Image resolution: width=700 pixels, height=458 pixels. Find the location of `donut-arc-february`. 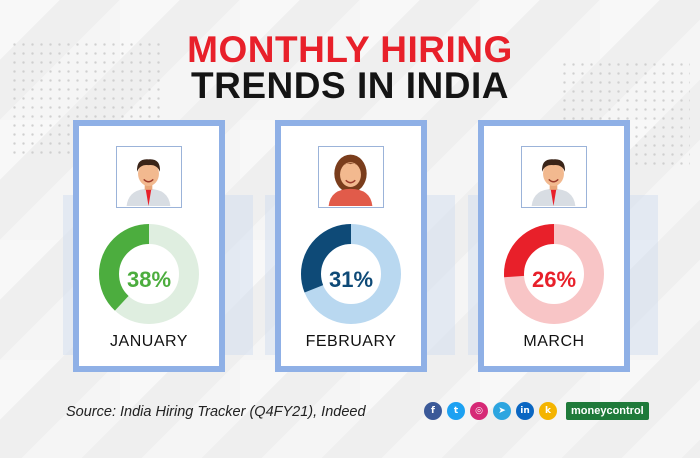

donut-arc-february is located at coordinates (351, 274).